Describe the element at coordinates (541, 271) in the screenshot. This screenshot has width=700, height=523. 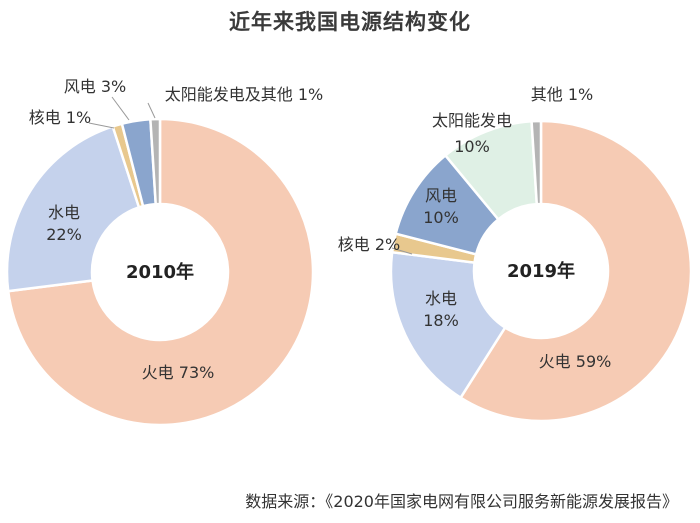
I see `donut-center-label: 2019年` at that location.